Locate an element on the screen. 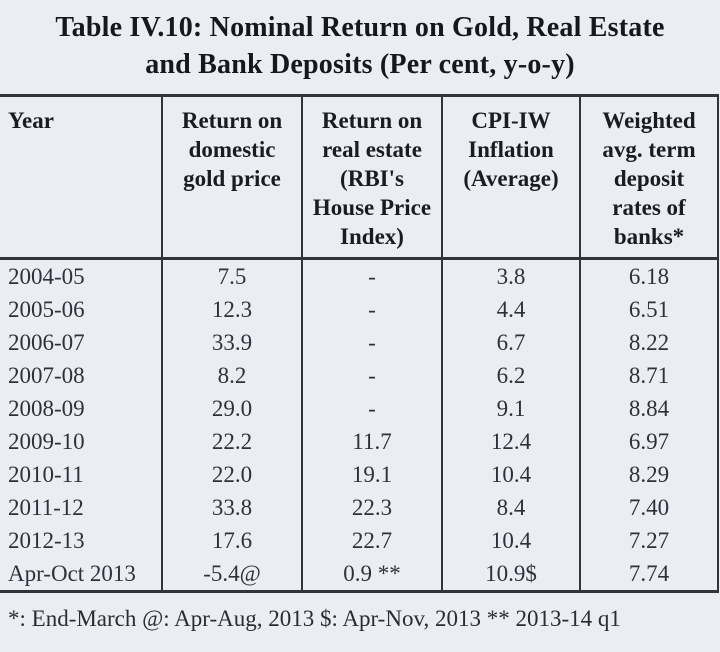 Image resolution: width=720 pixels, height=652 pixels. value-cell: 22.7 is located at coordinates (371, 540).